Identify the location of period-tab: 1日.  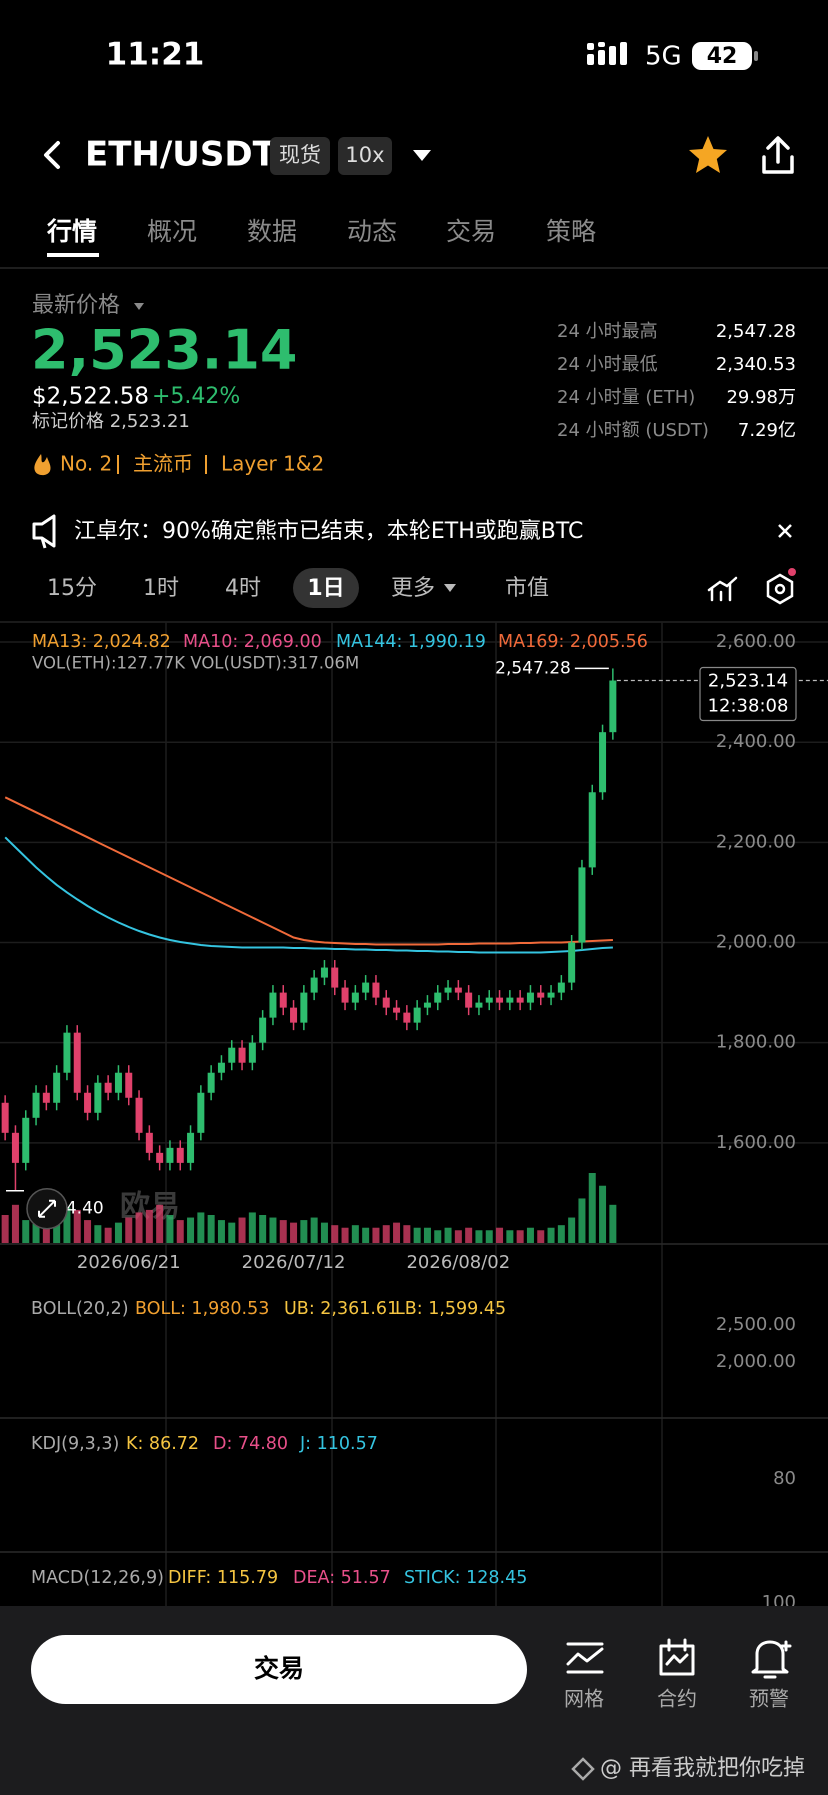
(325, 588).